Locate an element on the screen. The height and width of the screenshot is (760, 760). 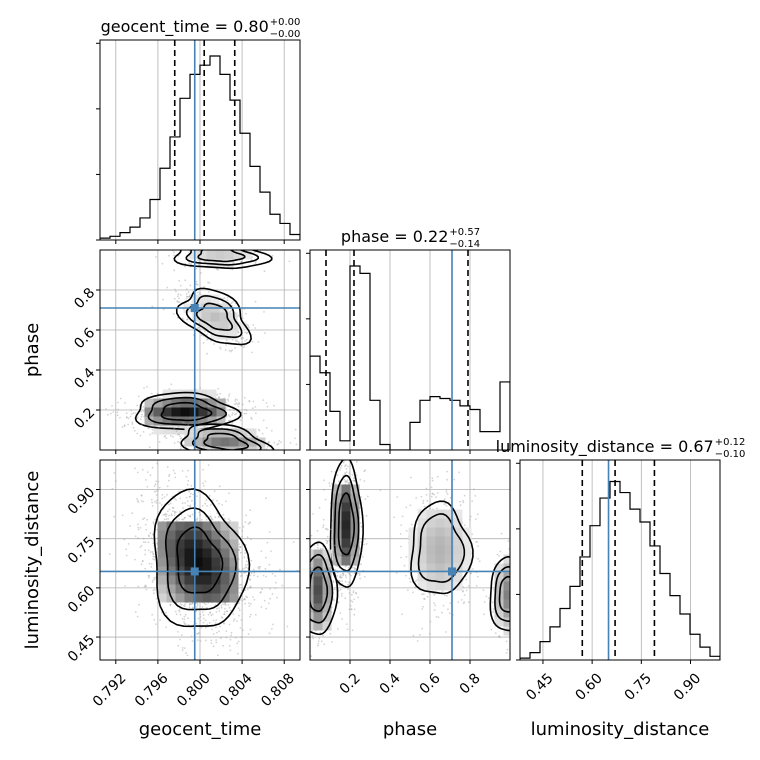
panel-border is located at coordinates (620, 560).